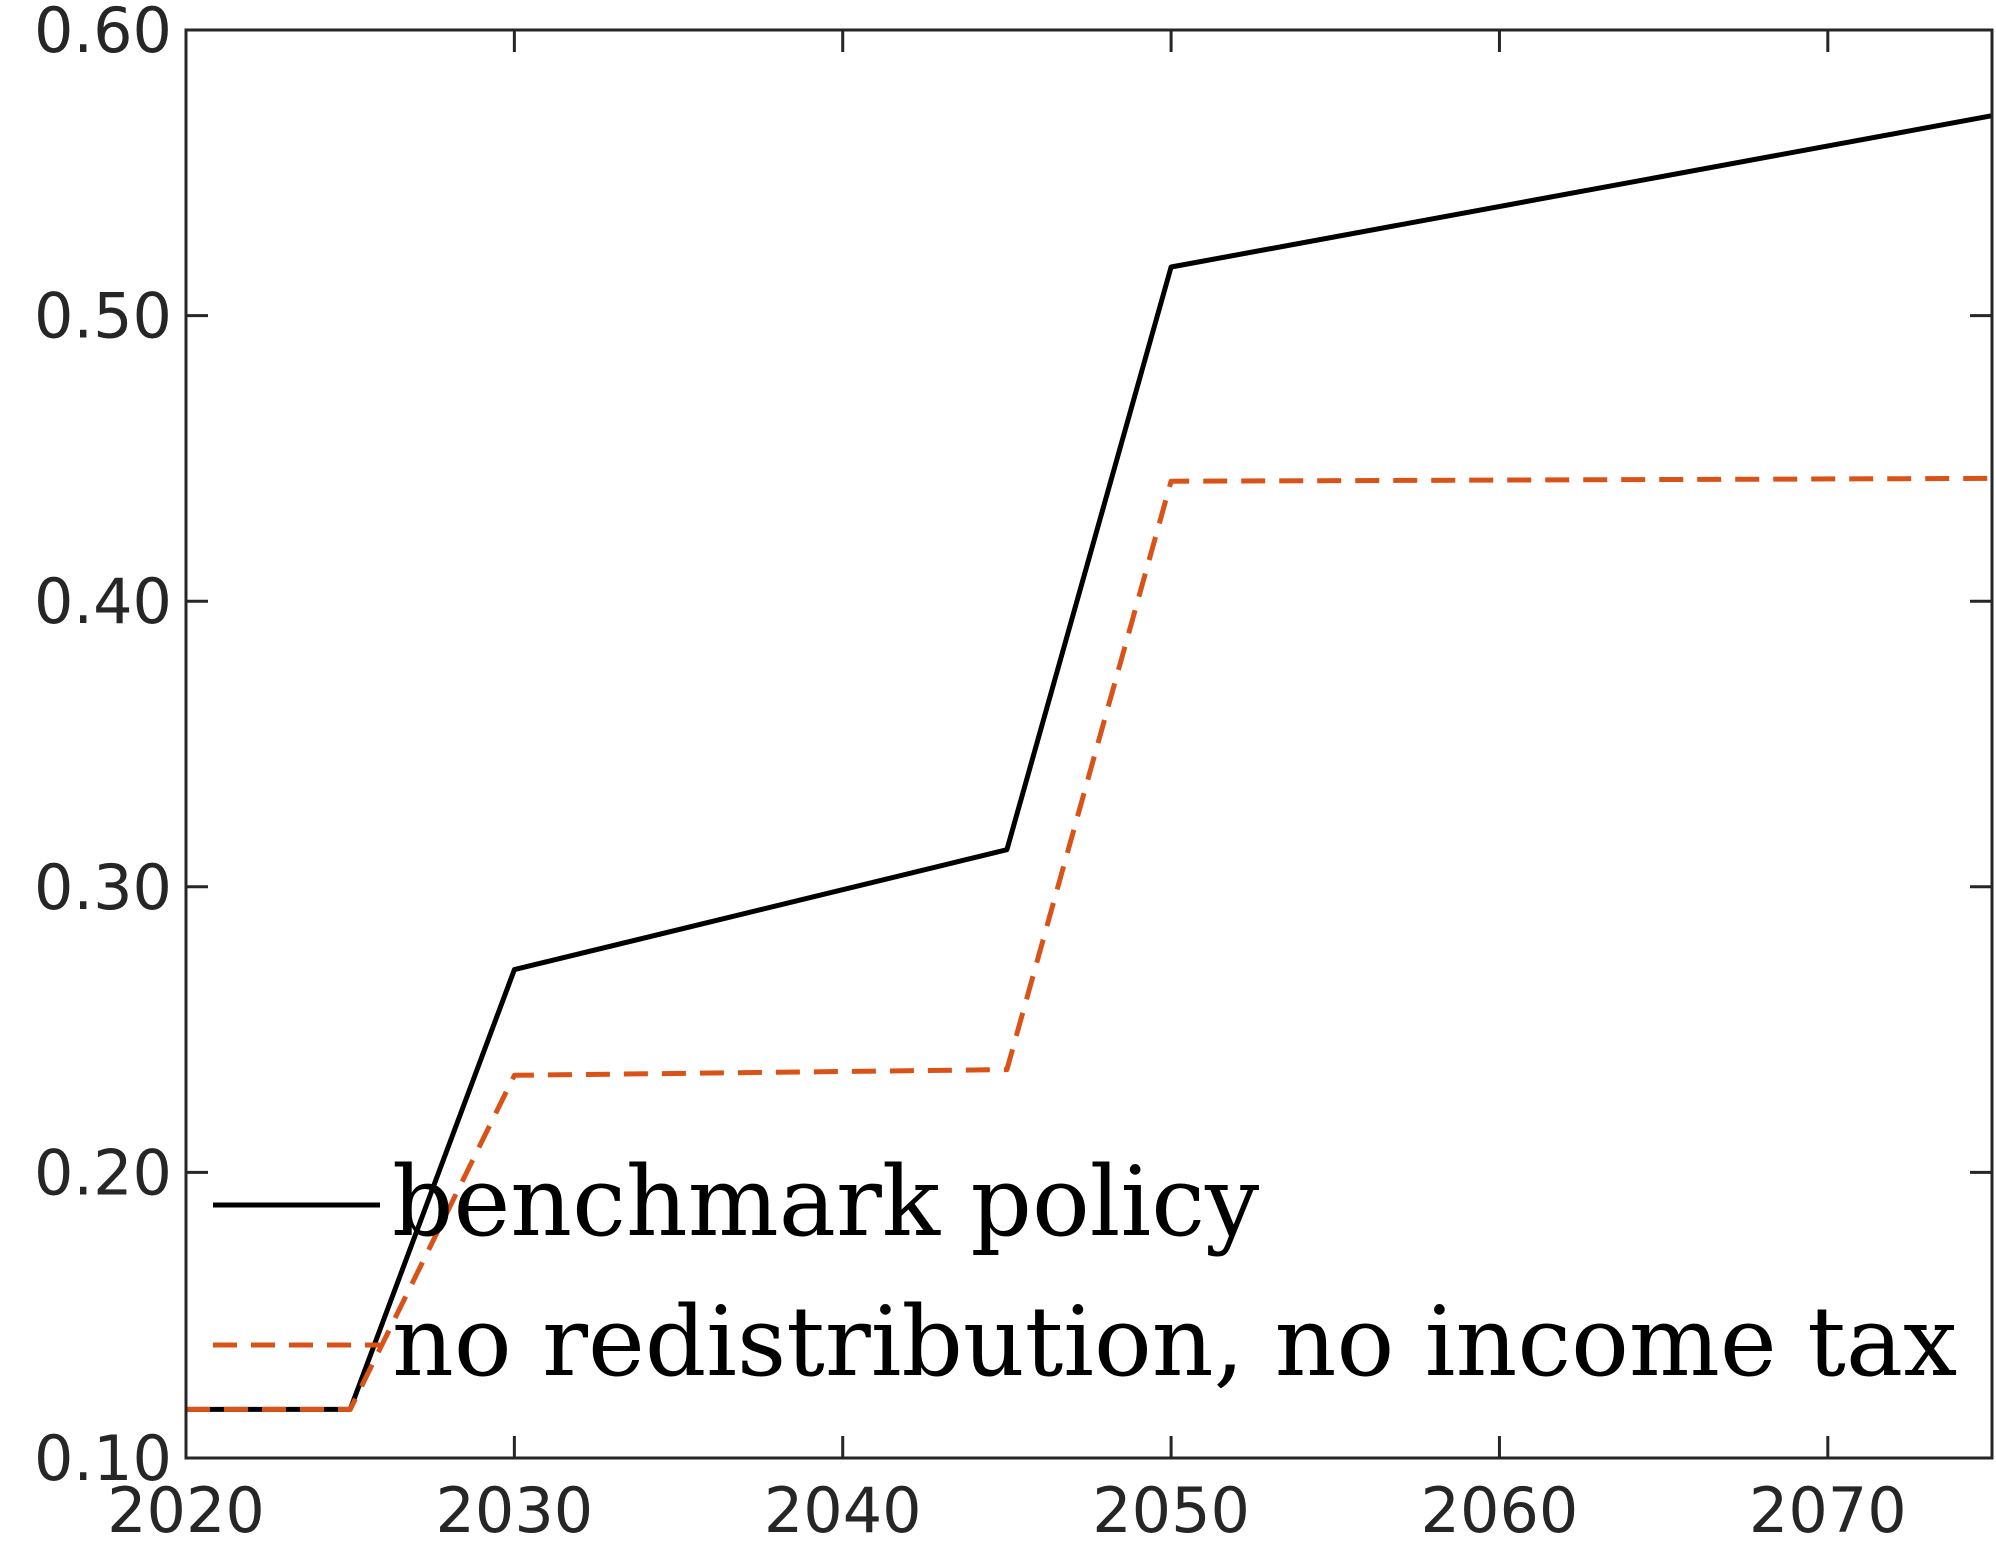  What do you see at coordinates (1500, 1510) in the screenshot?
I see `x-tick-label: 2060` at bounding box center [1500, 1510].